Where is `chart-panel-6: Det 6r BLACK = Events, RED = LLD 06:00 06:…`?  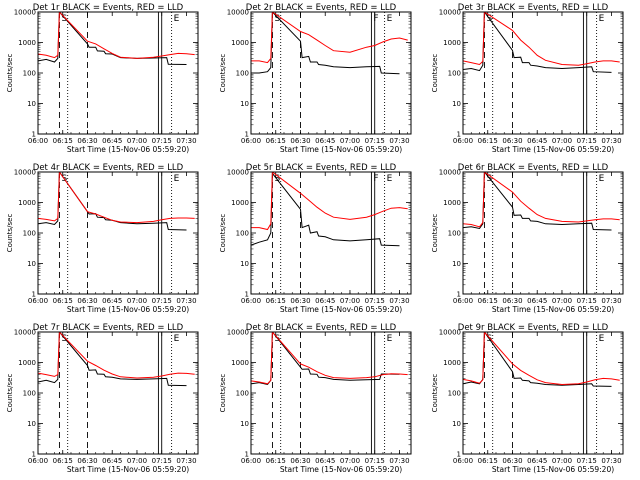
chart-panel-6: Det 6r BLACK = Events, RED = LLD 06:00 06:… is located at coordinates (527, 238).